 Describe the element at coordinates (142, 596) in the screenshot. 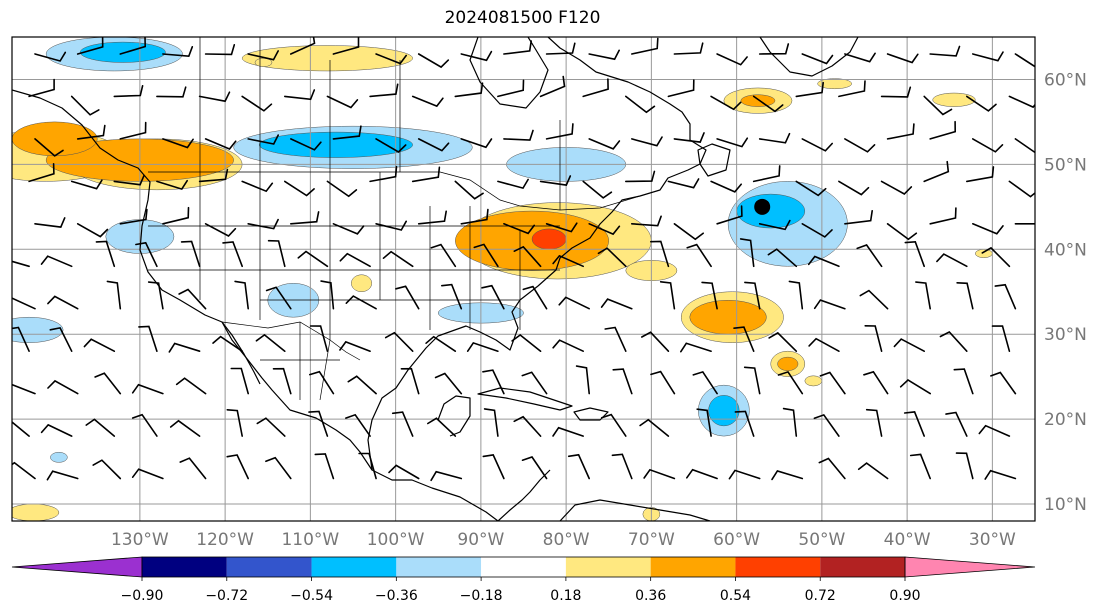

I see `colorbar-tick-label: −0.90` at that location.